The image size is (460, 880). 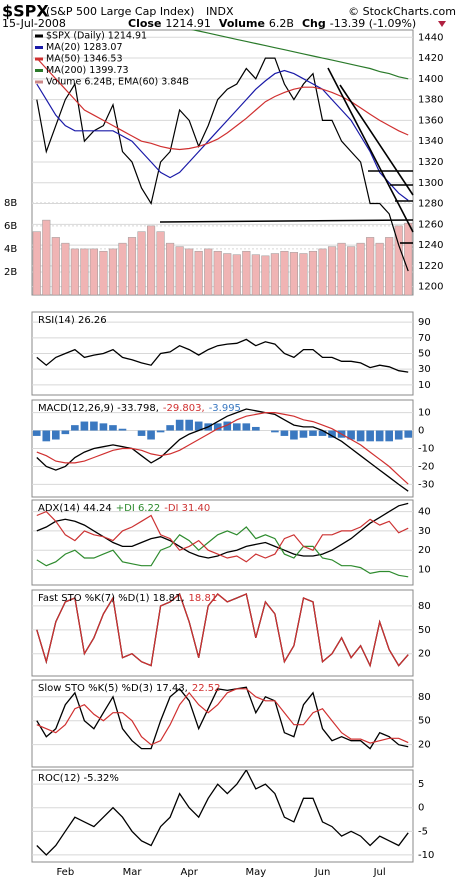 I want to click on exchange: INDX, so click(x=220, y=11).